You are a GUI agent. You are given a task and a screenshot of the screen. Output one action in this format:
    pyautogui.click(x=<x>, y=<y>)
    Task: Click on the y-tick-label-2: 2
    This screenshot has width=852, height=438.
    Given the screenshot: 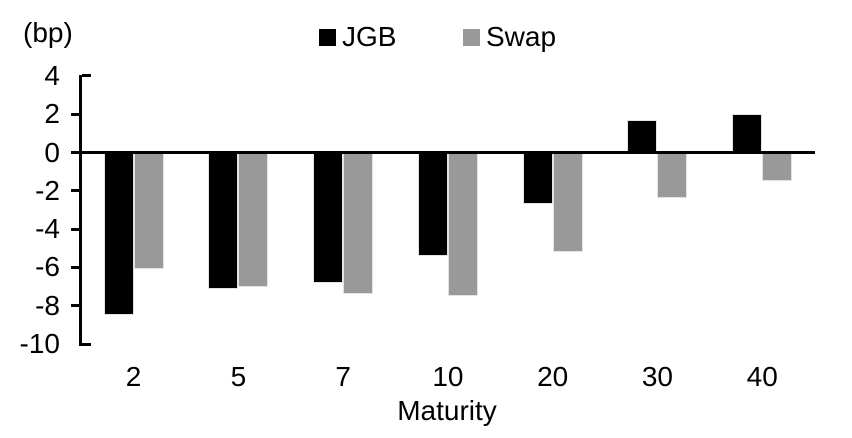 What is the action you would take?
    pyautogui.click(x=52, y=114)
    